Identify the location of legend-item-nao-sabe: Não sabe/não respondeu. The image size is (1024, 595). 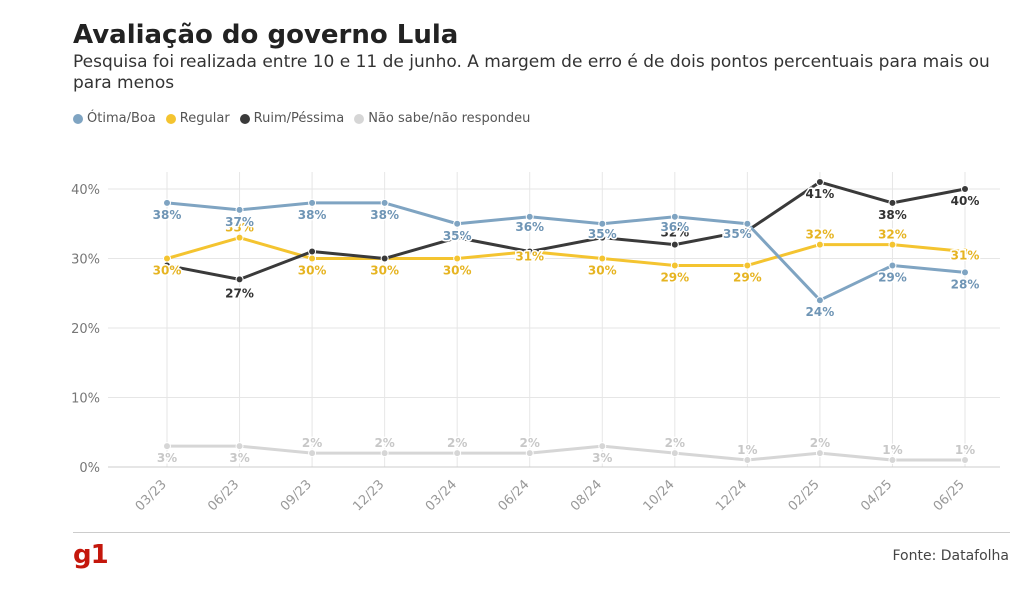
(442, 118).